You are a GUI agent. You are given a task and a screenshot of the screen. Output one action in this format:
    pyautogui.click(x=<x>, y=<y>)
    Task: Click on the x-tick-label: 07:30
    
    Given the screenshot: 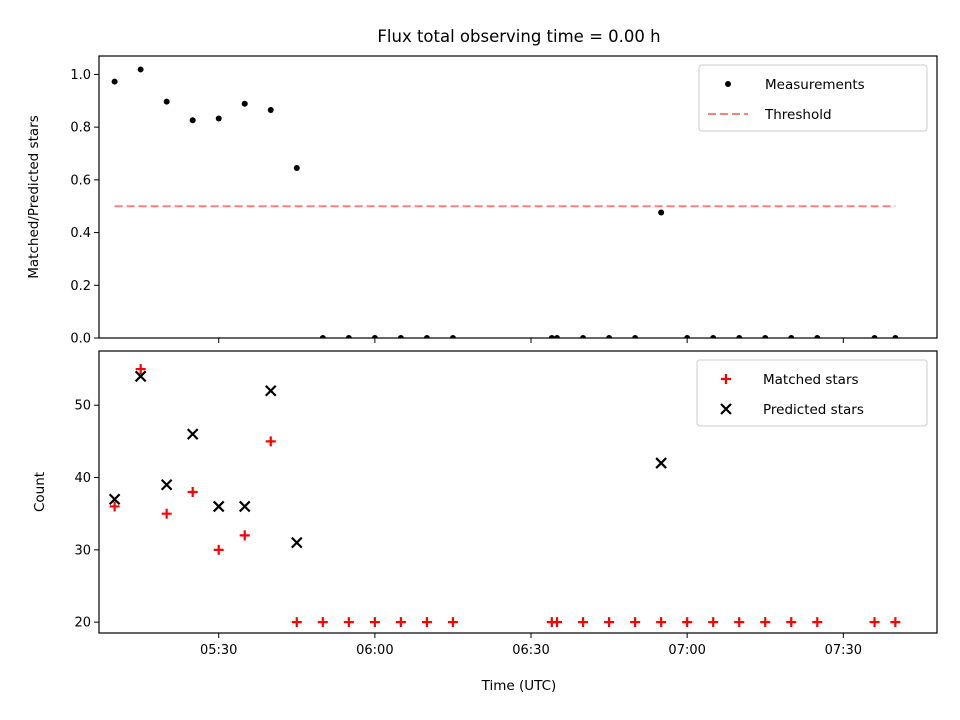 What is the action you would take?
    pyautogui.click(x=843, y=650)
    